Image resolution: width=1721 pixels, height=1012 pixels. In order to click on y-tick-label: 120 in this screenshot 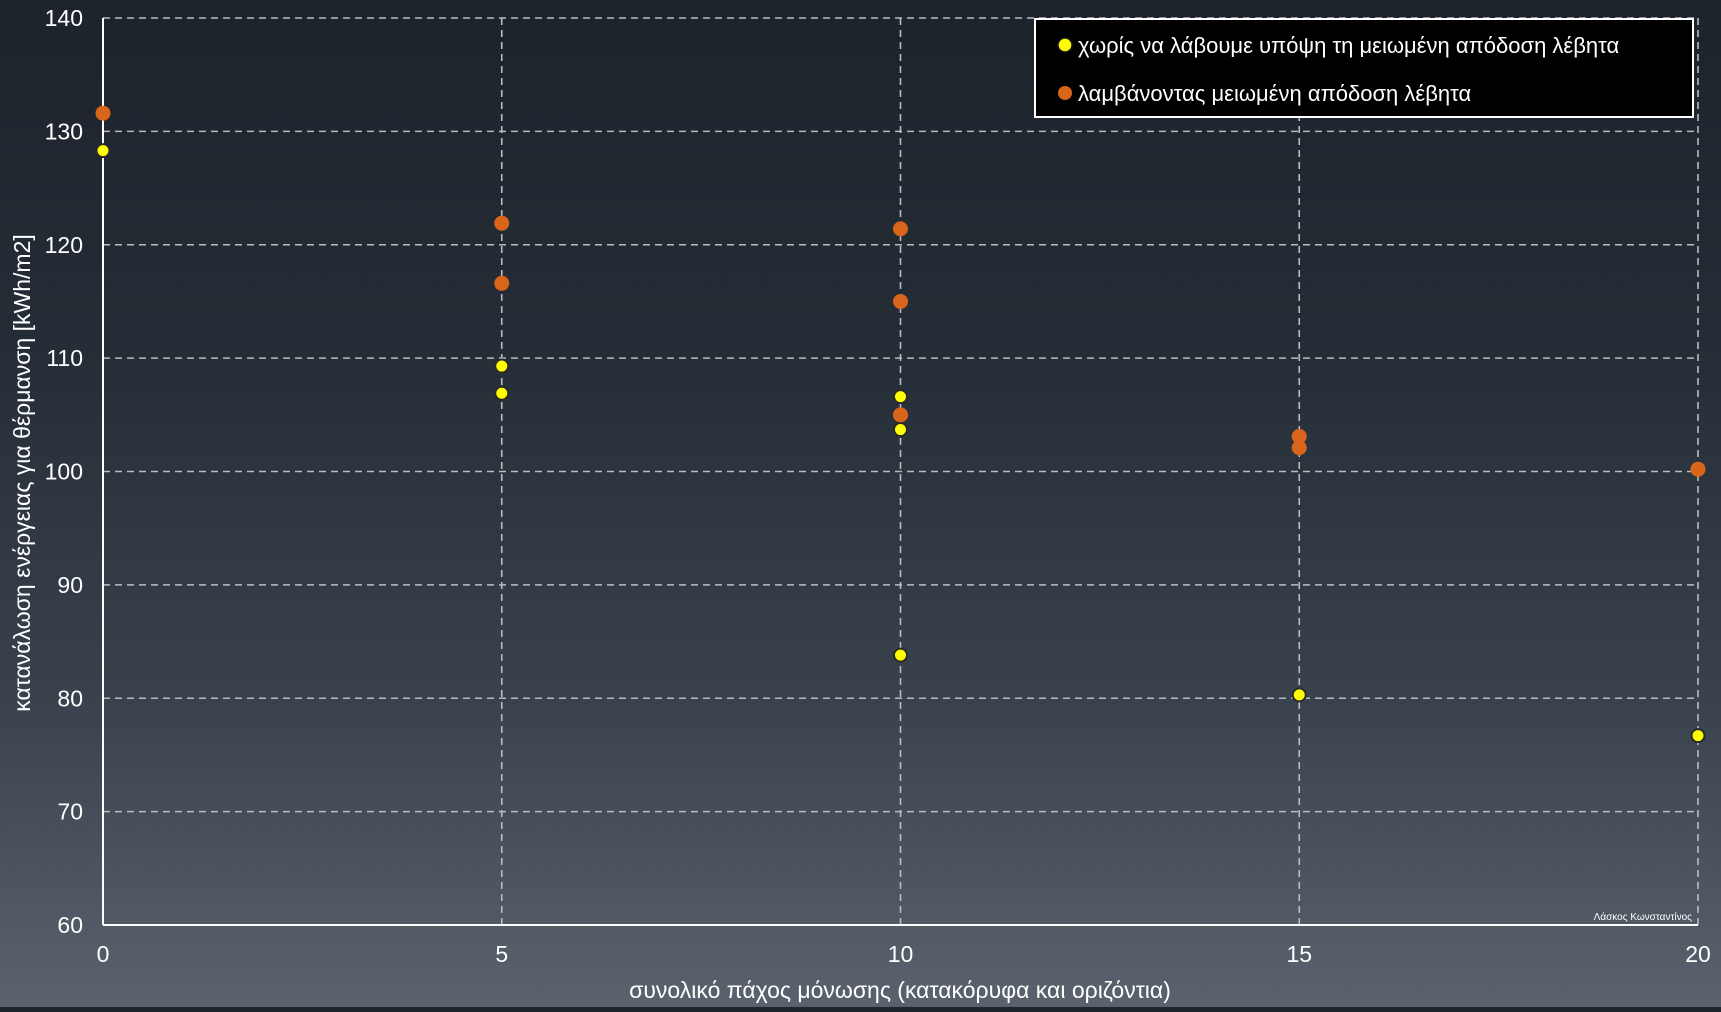, I will do `click(64, 245)`.